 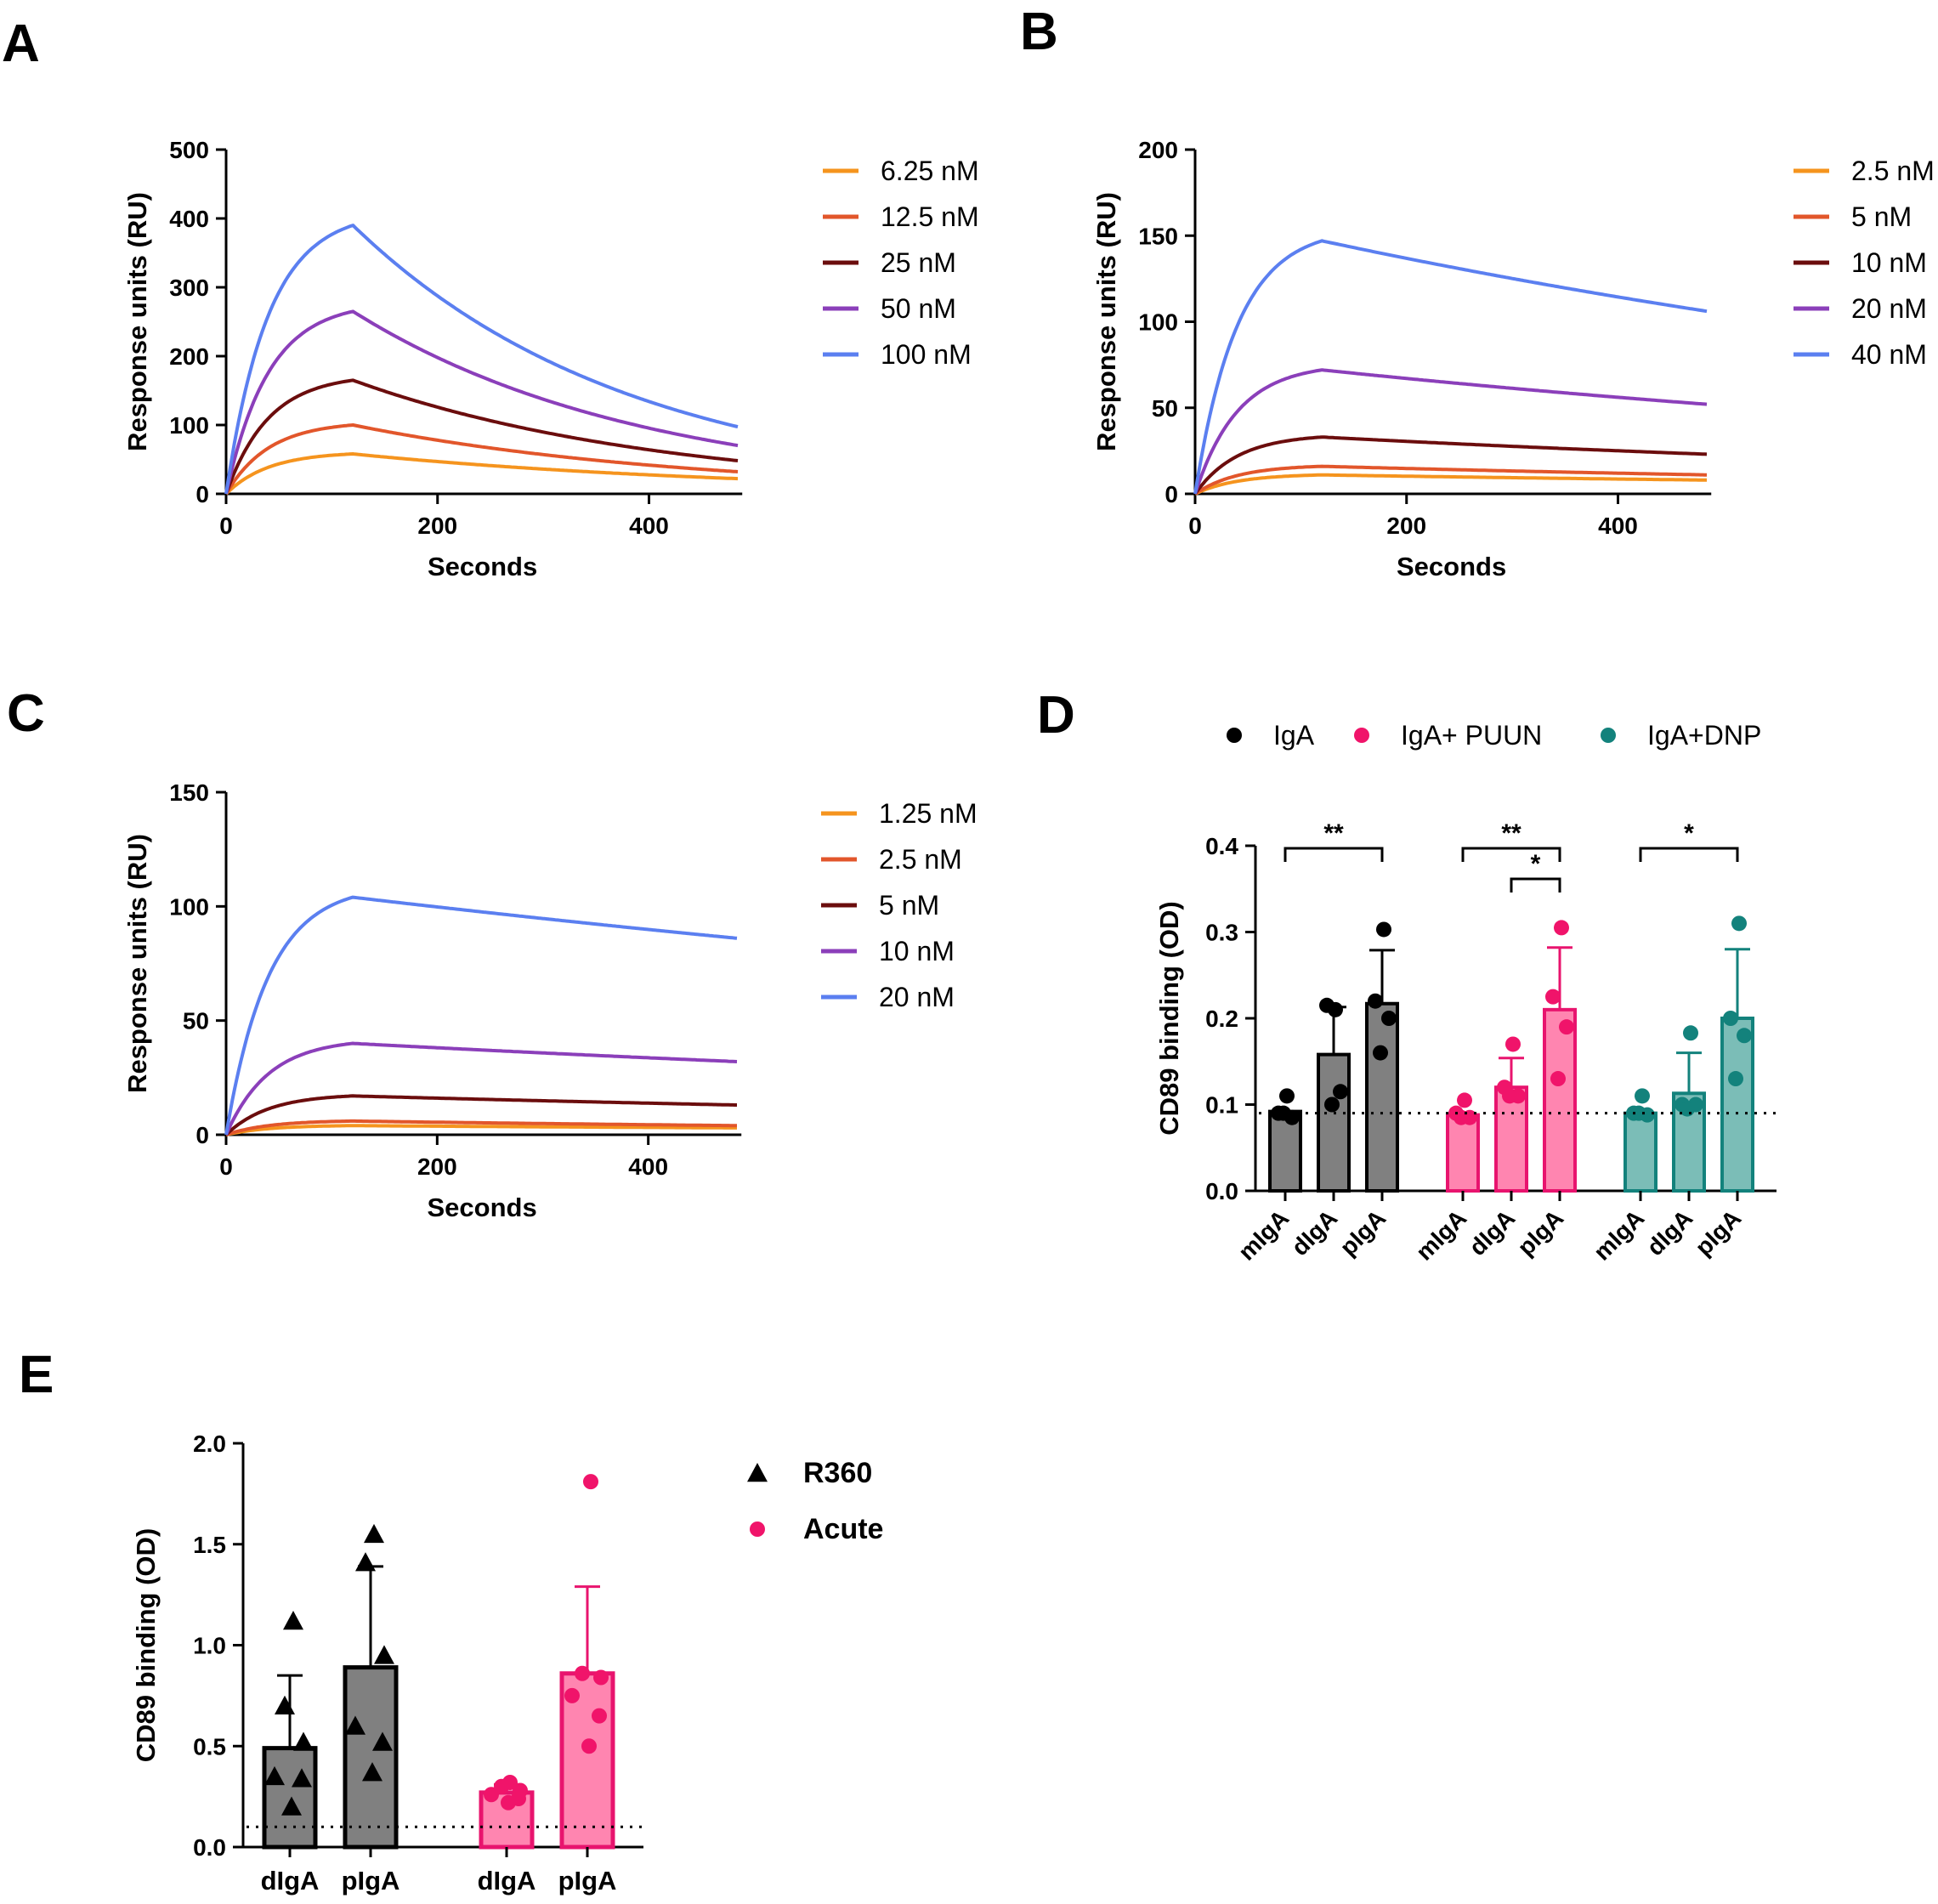 I want to click on legend-label: Acute, so click(x=843, y=1529).